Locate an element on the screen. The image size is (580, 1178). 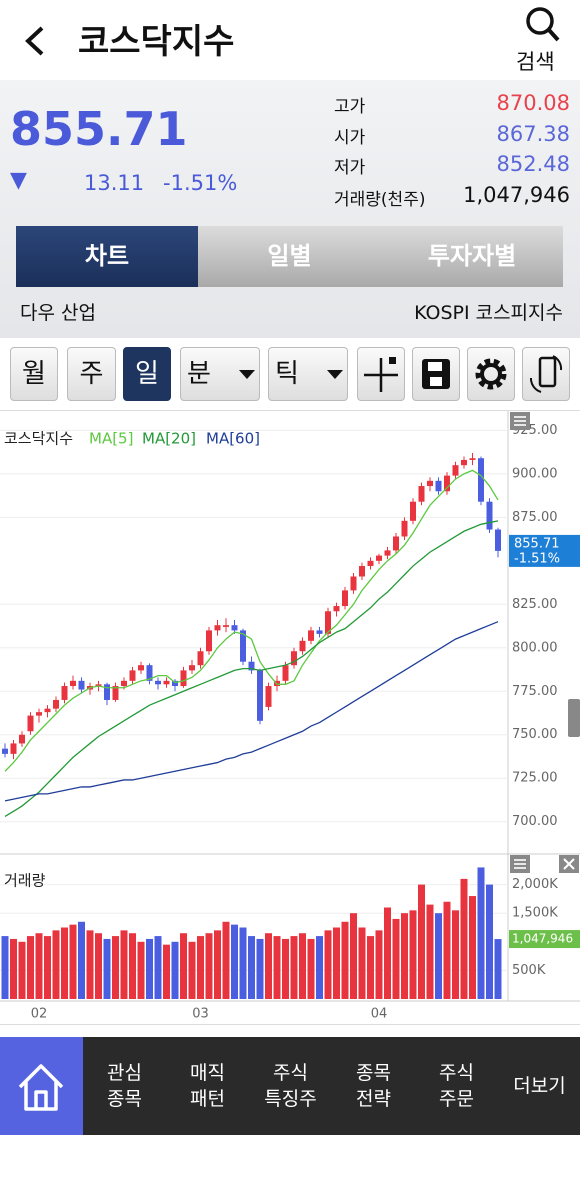
gear-icon is located at coordinates (491, 374).